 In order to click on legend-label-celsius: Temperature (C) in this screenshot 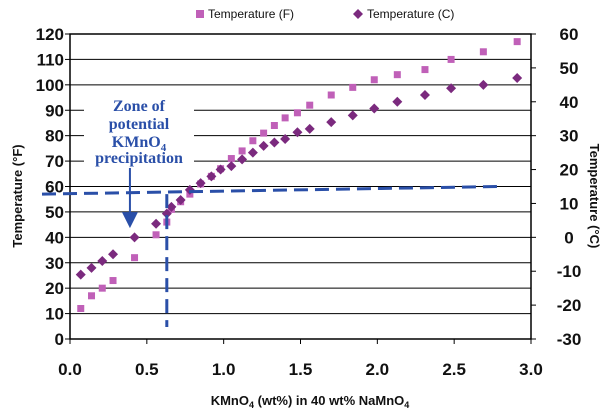, I will do `click(410, 14)`.